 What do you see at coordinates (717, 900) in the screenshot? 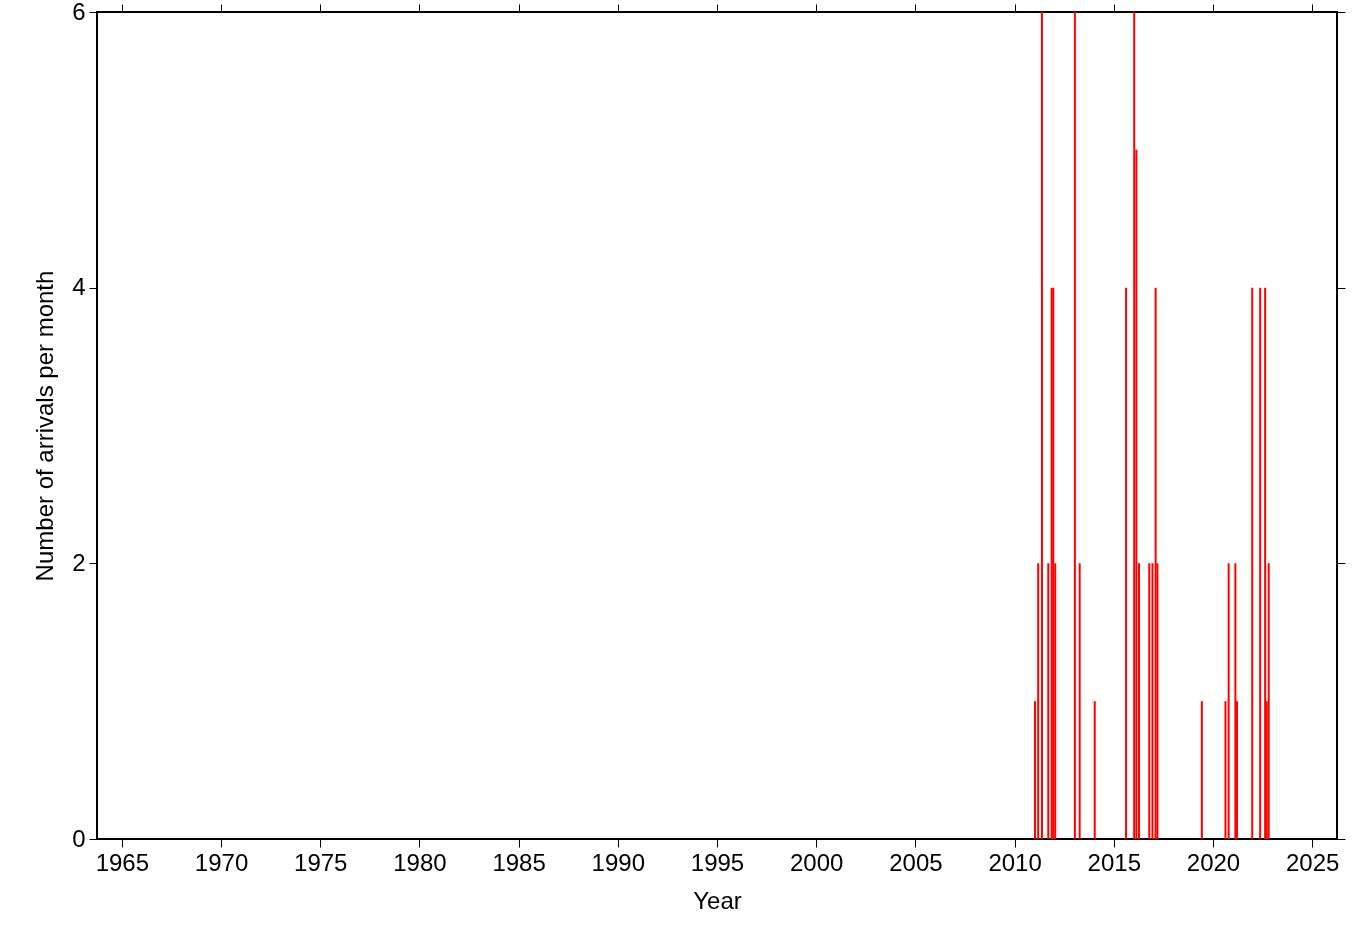
I see `x-axis-title: Year` at bounding box center [717, 900].